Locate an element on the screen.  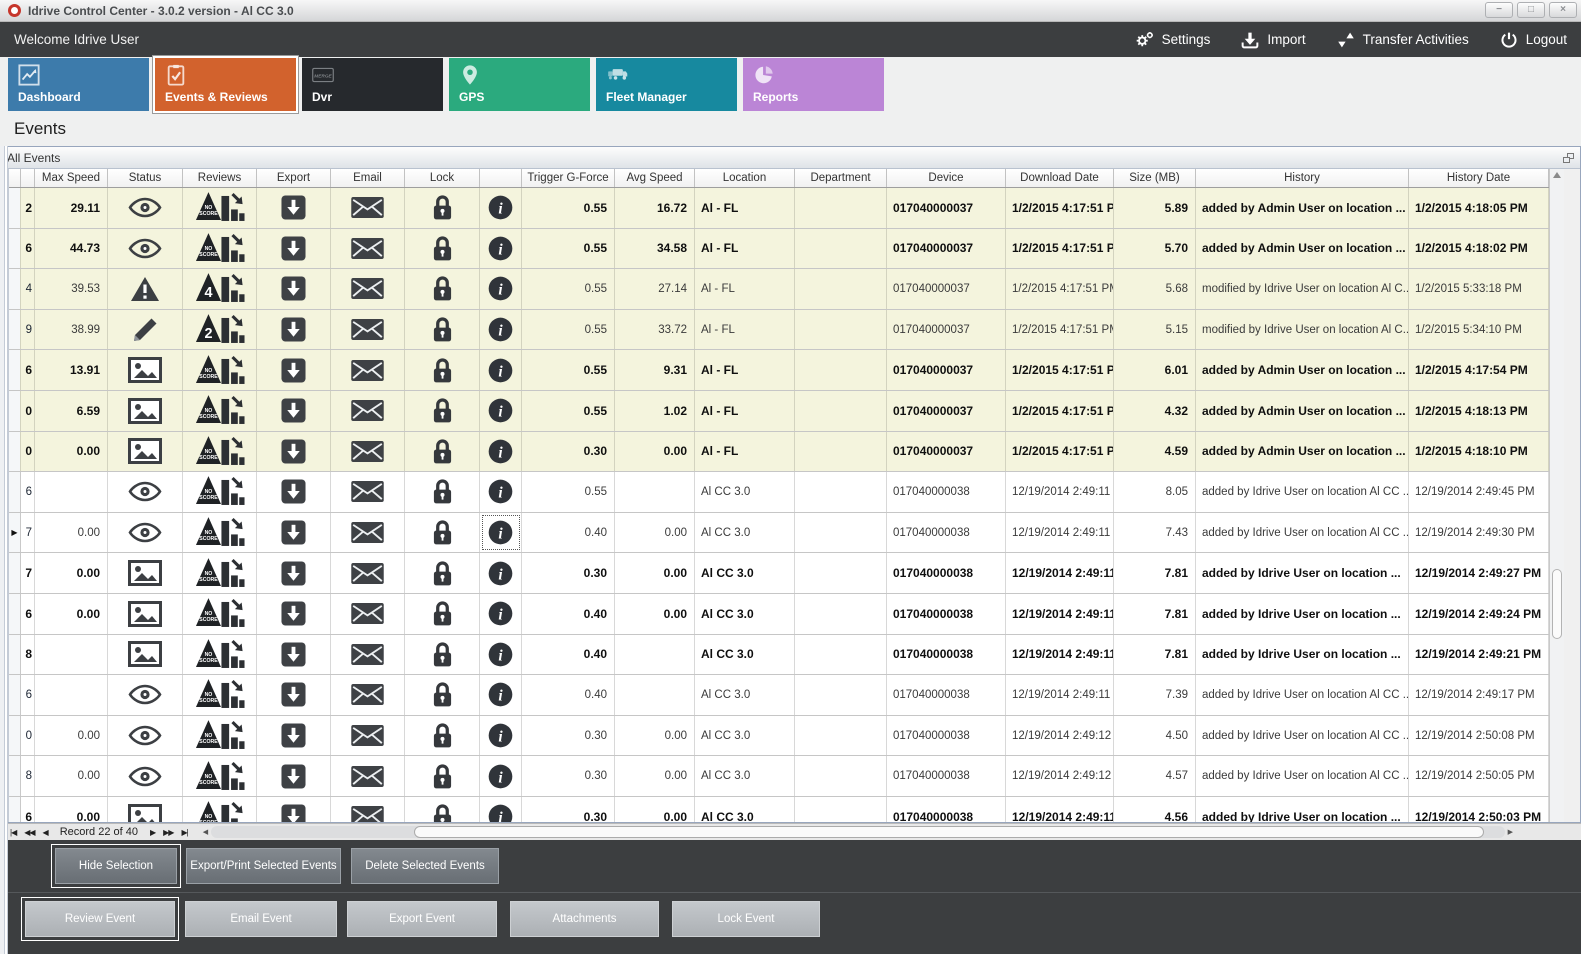
vertical-scroll-thumb is located at coordinates (1557, 604).